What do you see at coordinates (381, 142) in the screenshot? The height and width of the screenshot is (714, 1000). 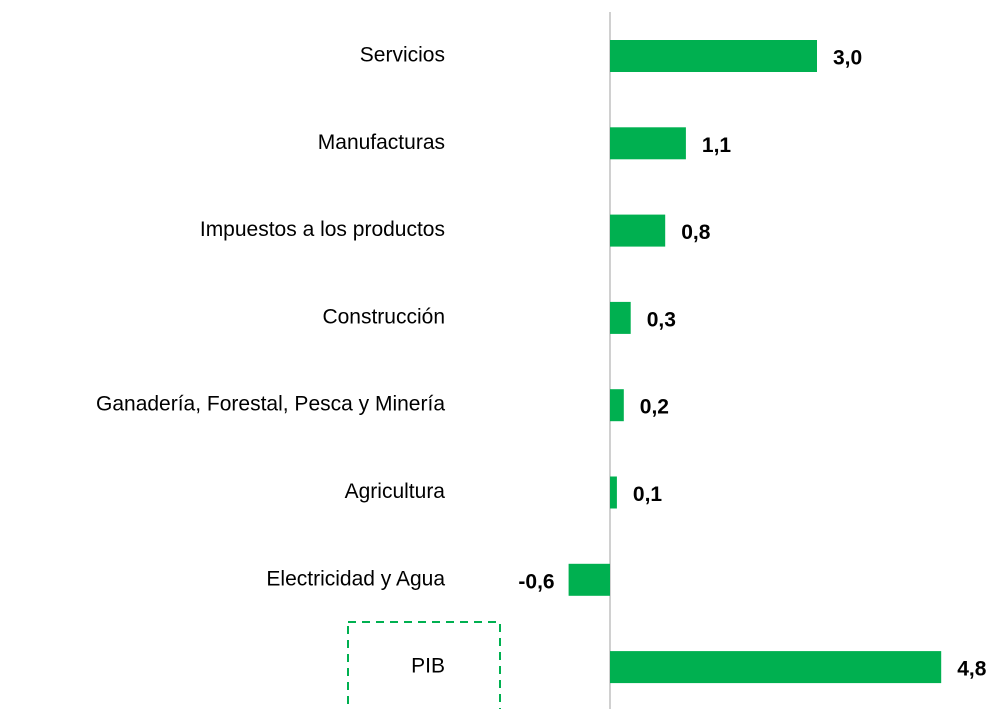 I see `category-label: Manufacturas` at bounding box center [381, 142].